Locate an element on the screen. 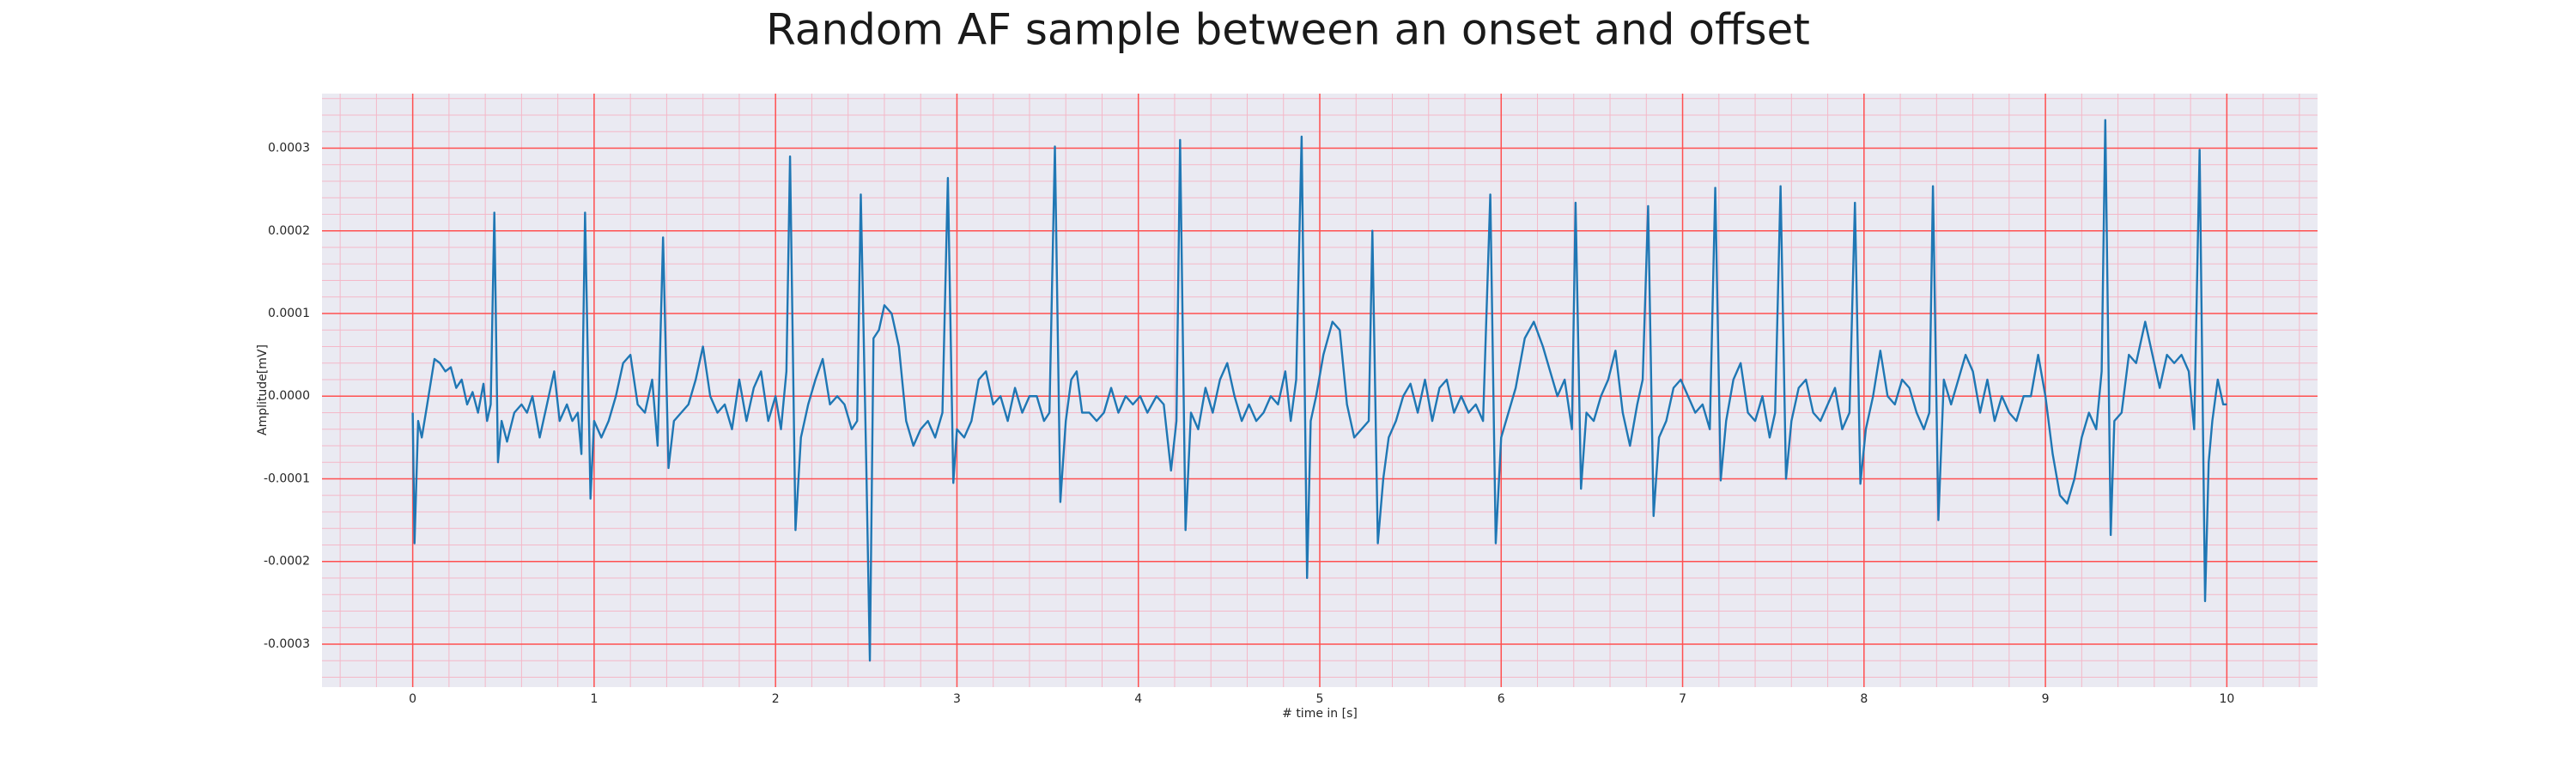 Image resolution: width=2576 pixels, height=773 pixels. y-tick-label: -0.0001 is located at coordinates (287, 478).